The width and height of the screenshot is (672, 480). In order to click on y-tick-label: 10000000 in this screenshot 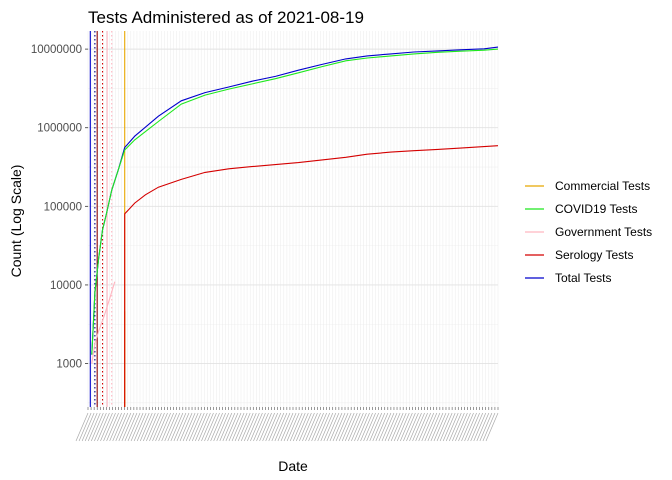, I will do `click(56, 50)`.